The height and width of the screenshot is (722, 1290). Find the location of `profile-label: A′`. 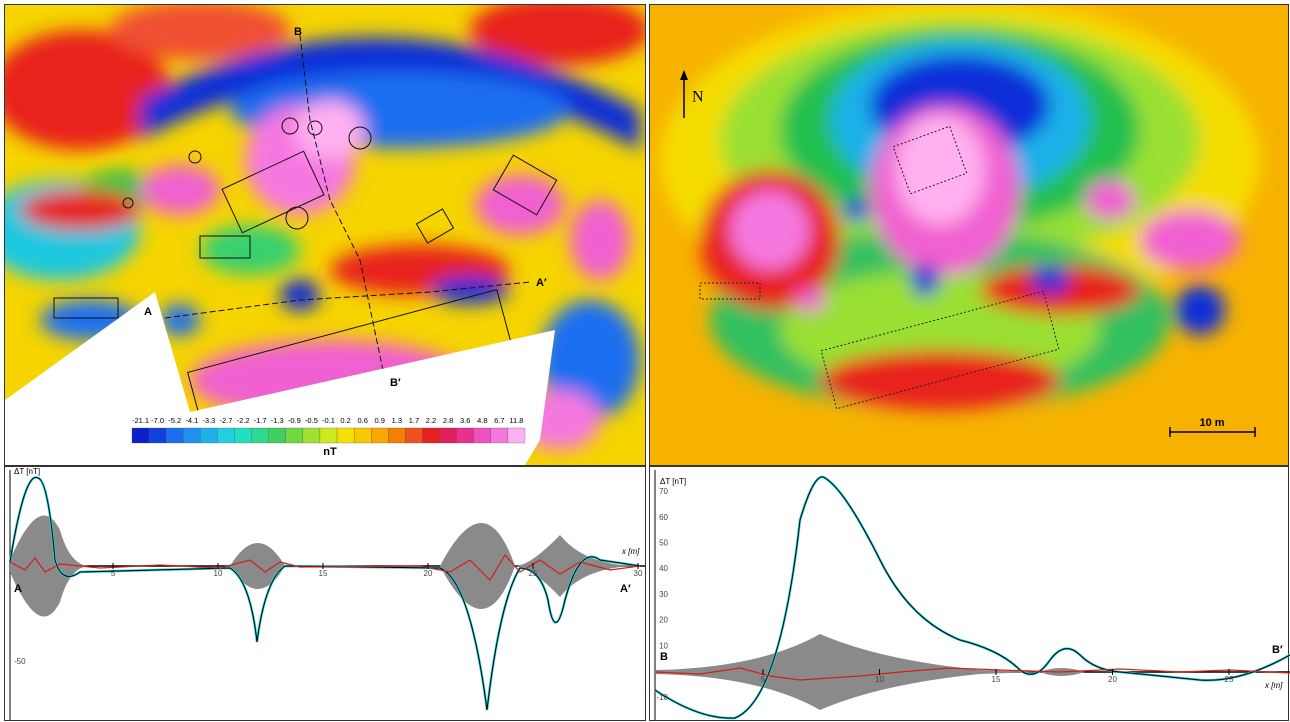

profile-label: A′ is located at coordinates (541, 283).